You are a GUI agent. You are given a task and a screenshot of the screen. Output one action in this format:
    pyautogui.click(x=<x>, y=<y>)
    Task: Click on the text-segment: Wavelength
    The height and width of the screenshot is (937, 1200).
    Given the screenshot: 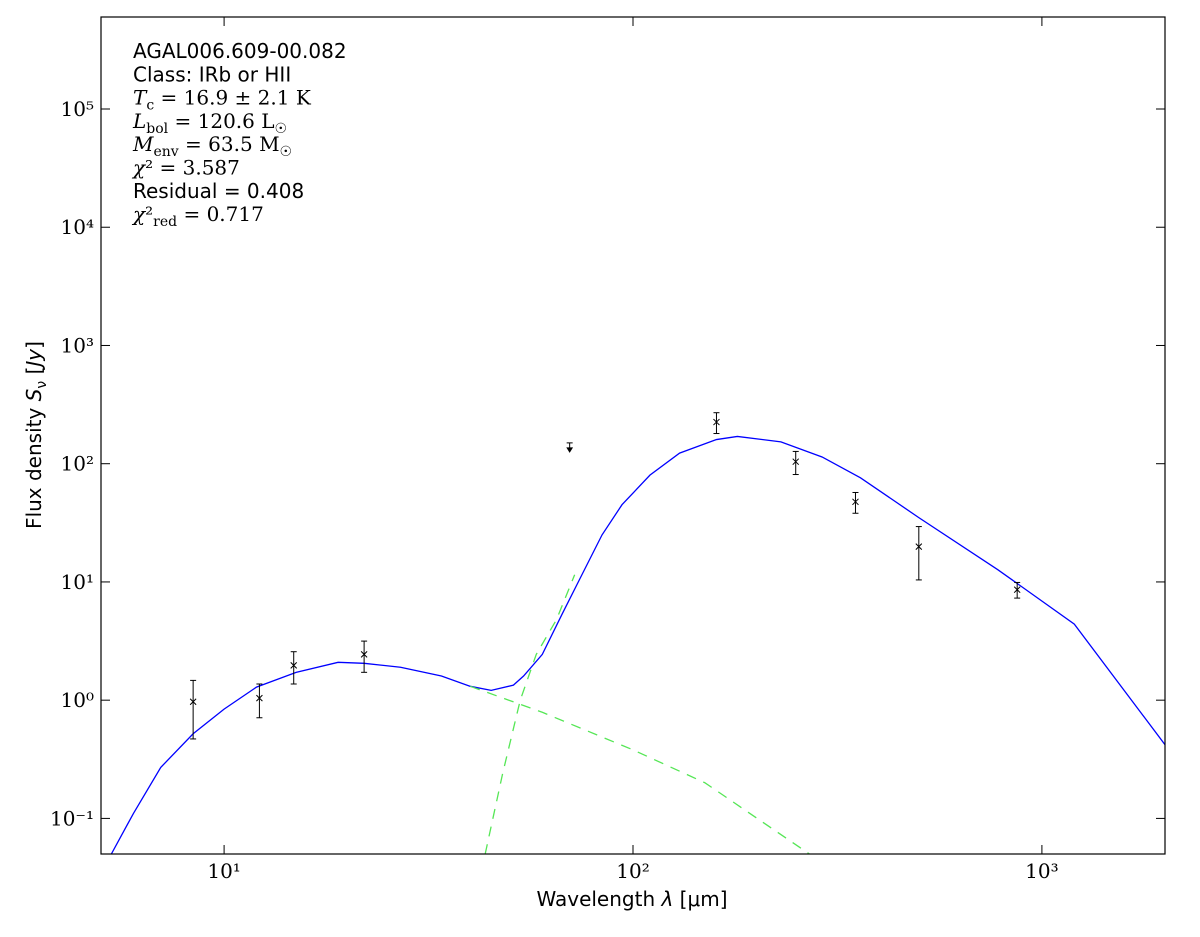 What is the action you would take?
    pyautogui.click(x=598, y=899)
    